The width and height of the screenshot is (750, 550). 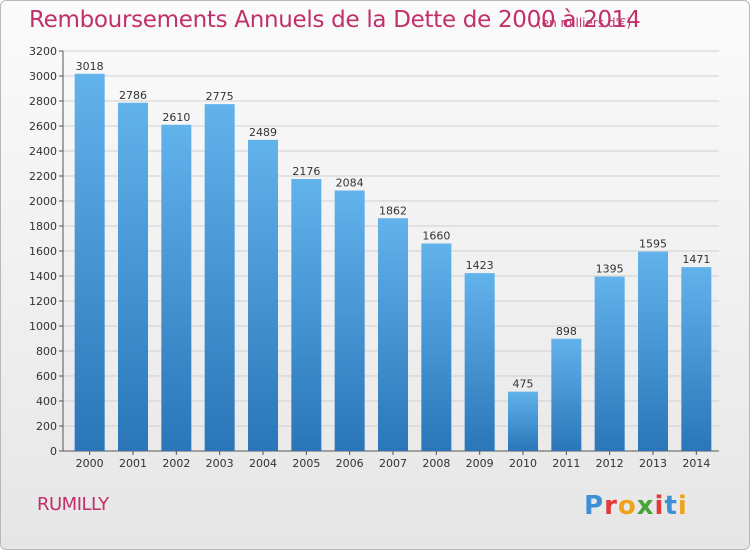 What do you see at coordinates (73, 504) in the screenshot?
I see `commune-name: RUMILLY` at bounding box center [73, 504].